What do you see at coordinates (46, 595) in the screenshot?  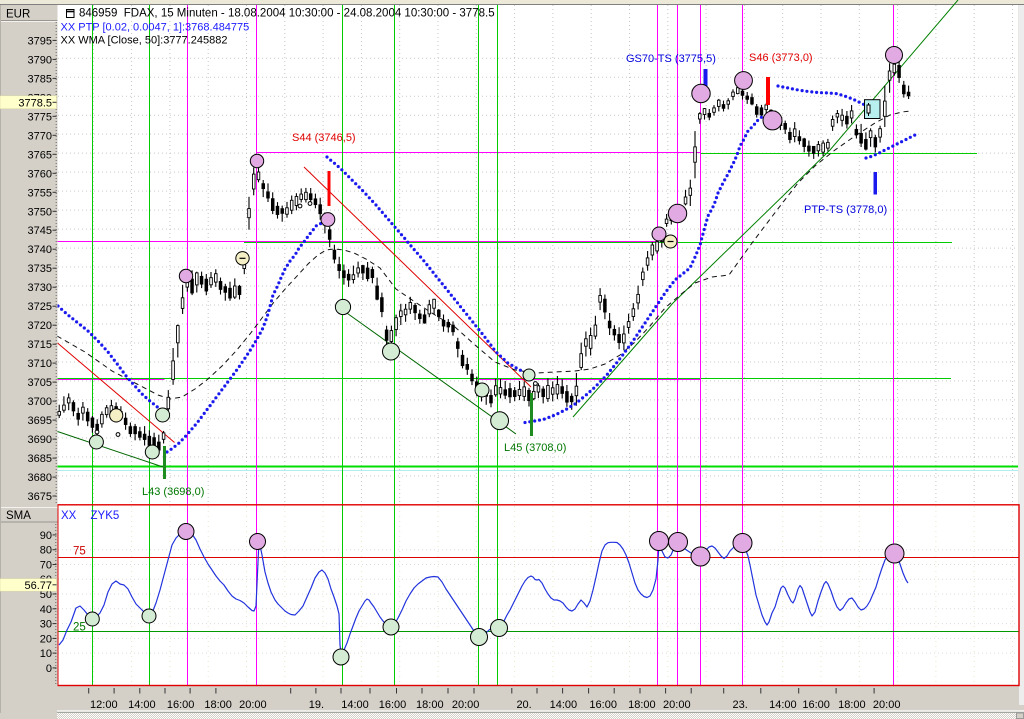 I see `svg-text: 50` at bounding box center [46, 595].